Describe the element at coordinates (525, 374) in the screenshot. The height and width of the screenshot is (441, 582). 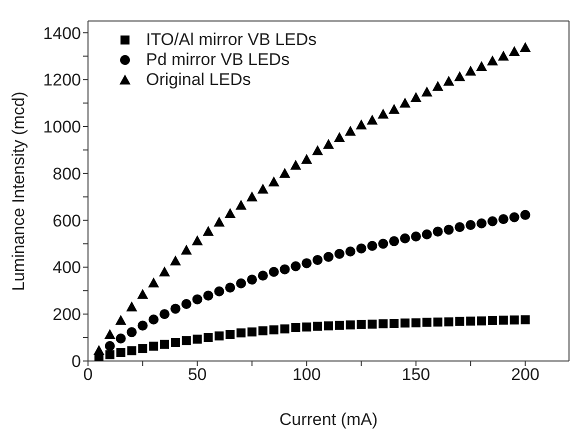
I see `x-tick-label: 200` at that location.